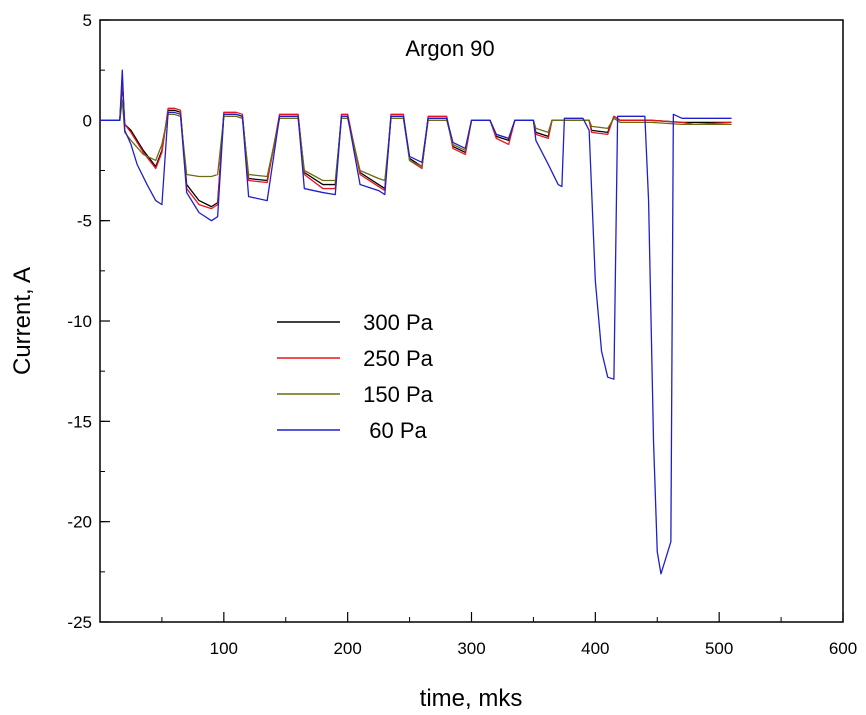 This screenshot has height=715, width=866. What do you see at coordinates (509, 635) in the screenshot?
I see `x-axis-ticks: 100 200 300 400 500 600` at bounding box center [509, 635].